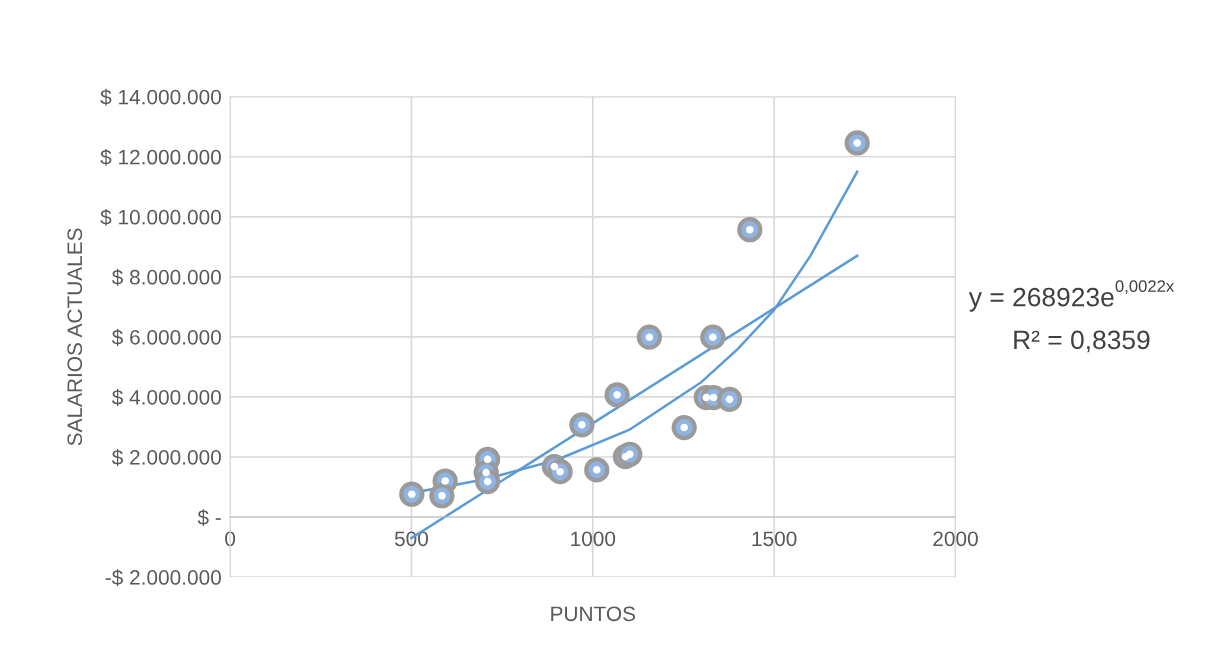  I want to click on text: R² = 0,8359, so click(1082, 341).